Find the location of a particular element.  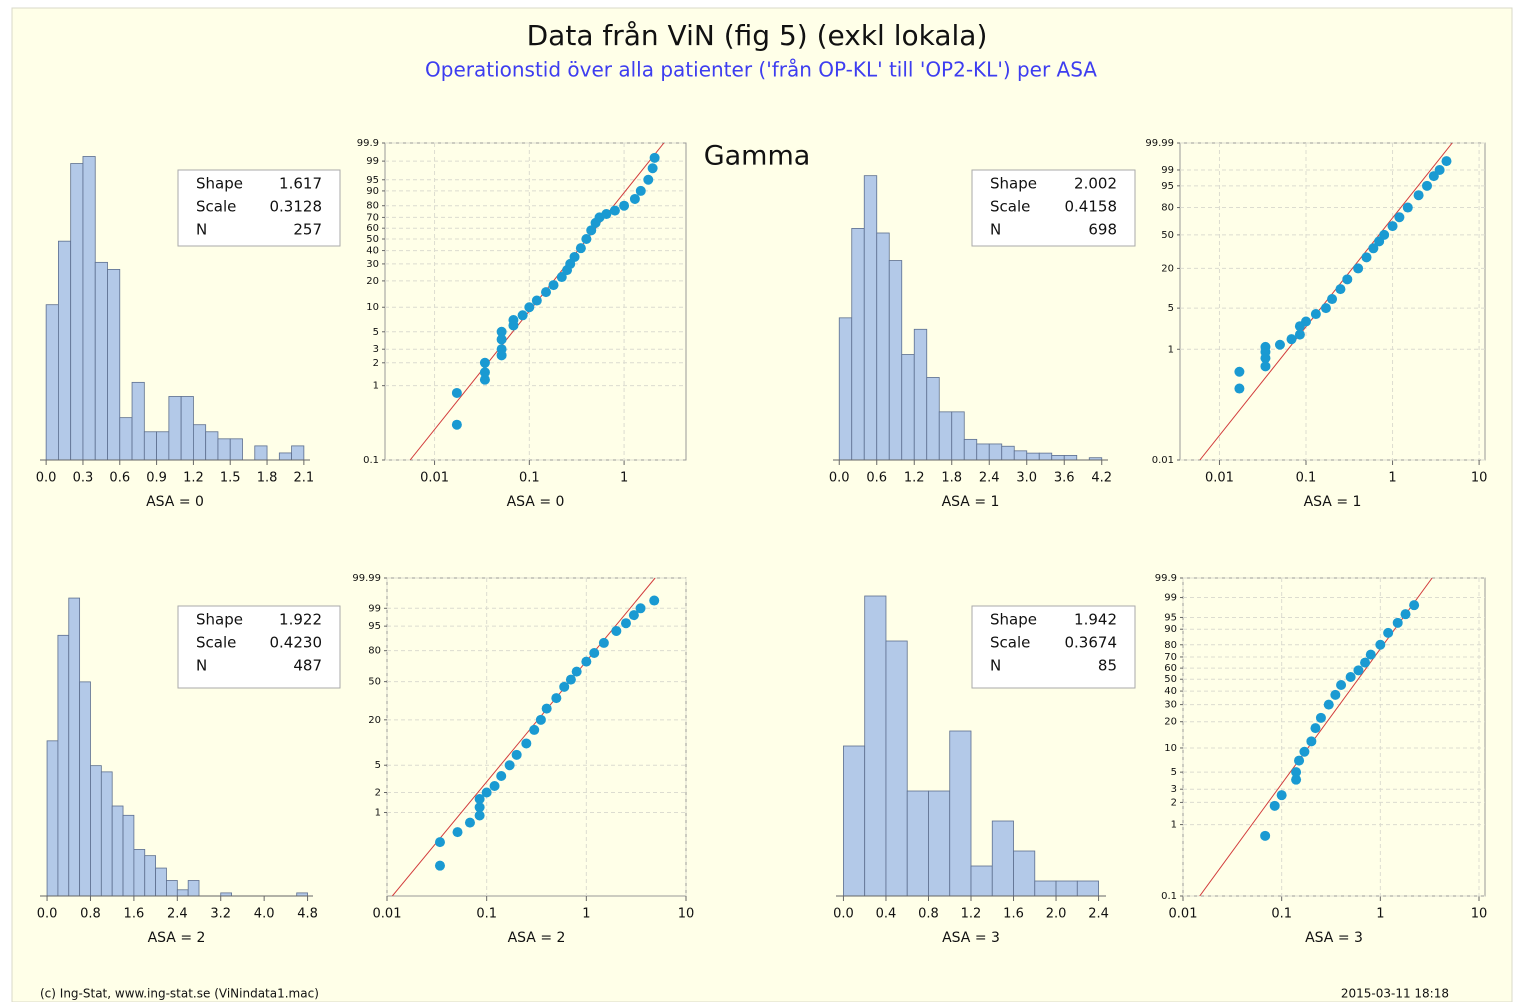

x-tick-label: 3.6 is located at coordinates (1064, 478).